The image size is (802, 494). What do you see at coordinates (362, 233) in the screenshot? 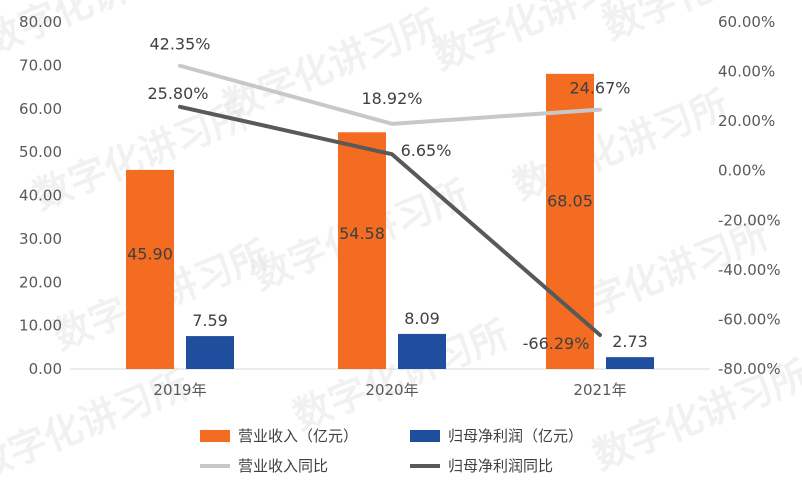
I see `bar-label: 54.58` at bounding box center [362, 233].